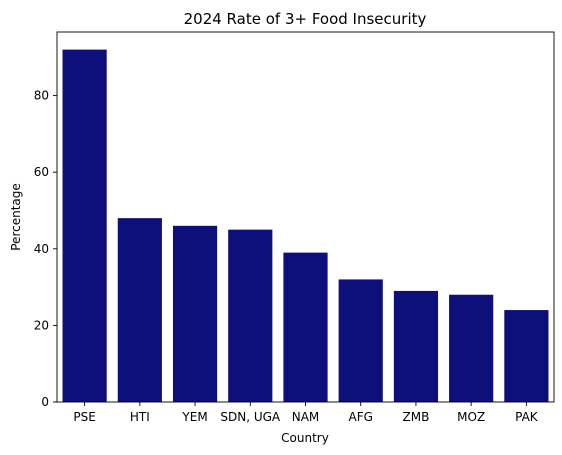  What do you see at coordinates (41, 325) in the screenshot?
I see `y-tick-label: 20` at bounding box center [41, 325].